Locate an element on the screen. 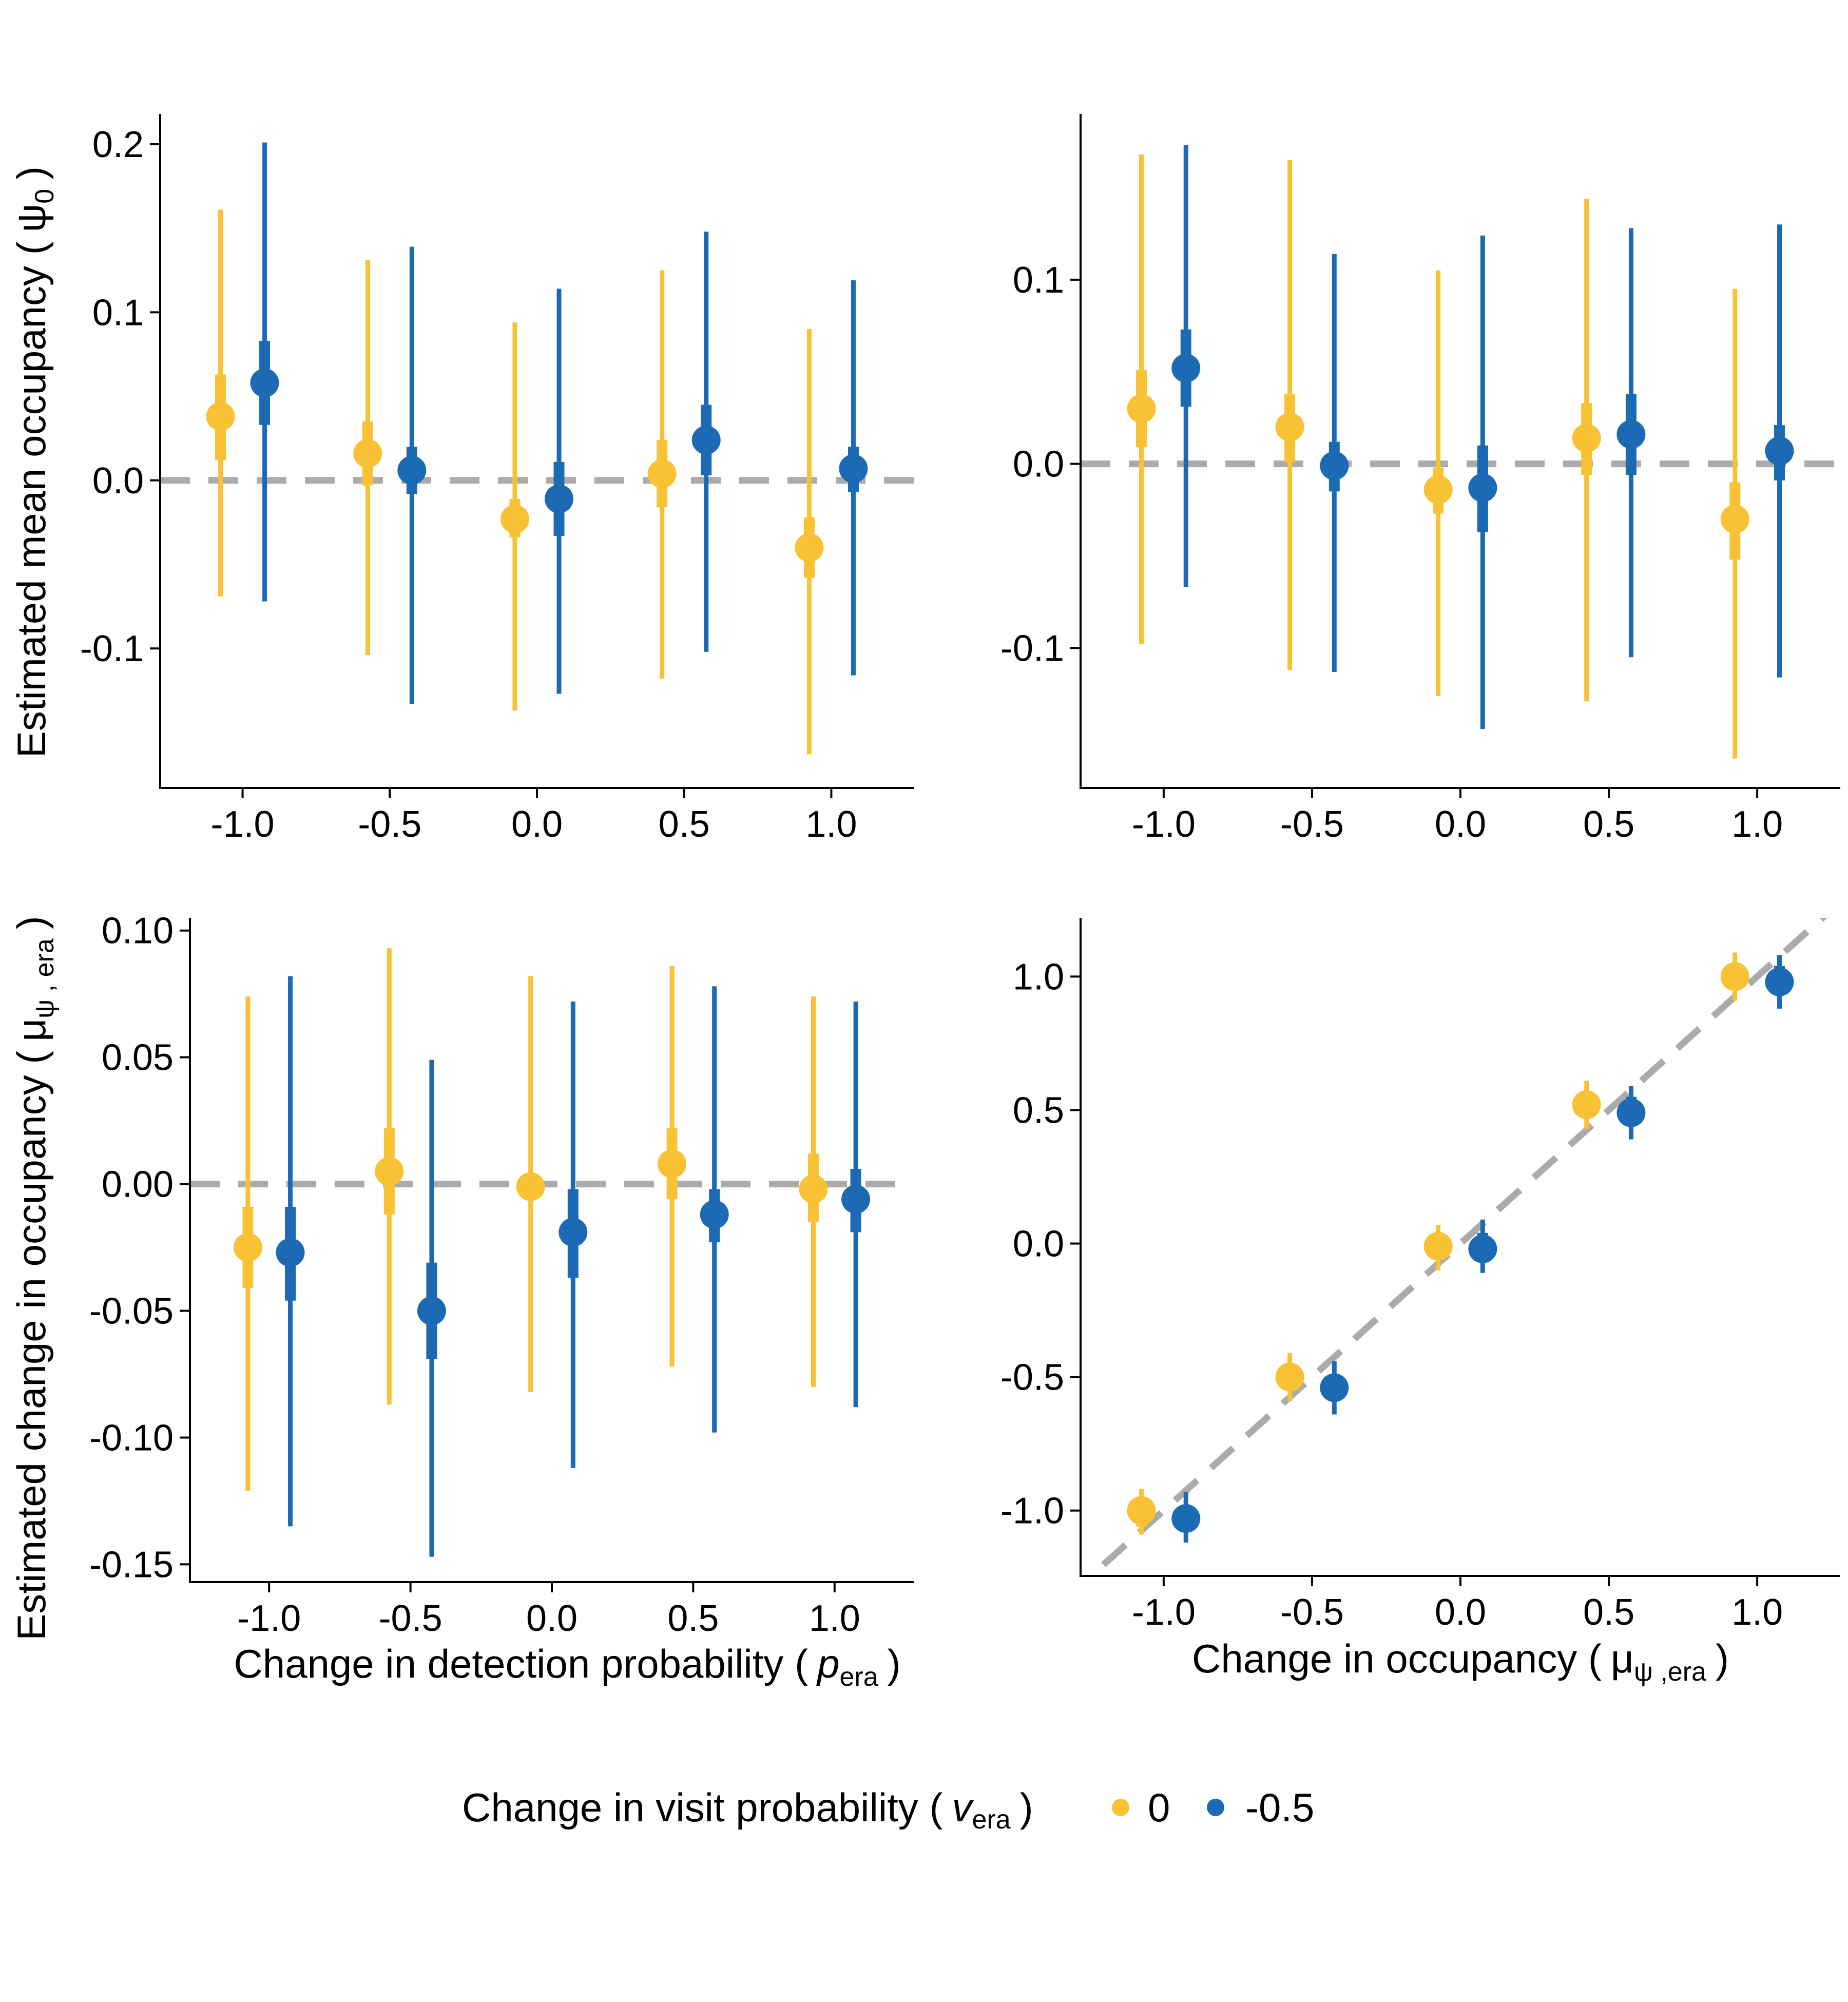 The width and height of the screenshot is (1848, 2002). y-tick-label: -0.10 is located at coordinates (131, 1437).